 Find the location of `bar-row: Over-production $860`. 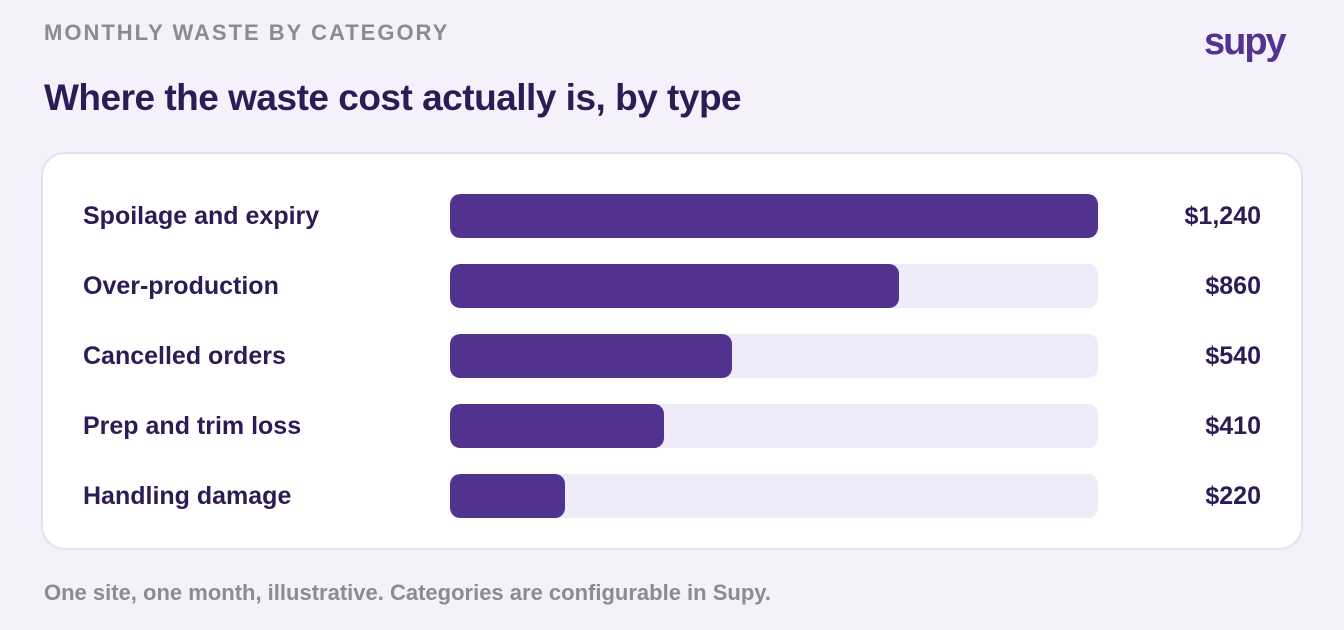

bar-row: Over-production $860 is located at coordinates (672, 286).